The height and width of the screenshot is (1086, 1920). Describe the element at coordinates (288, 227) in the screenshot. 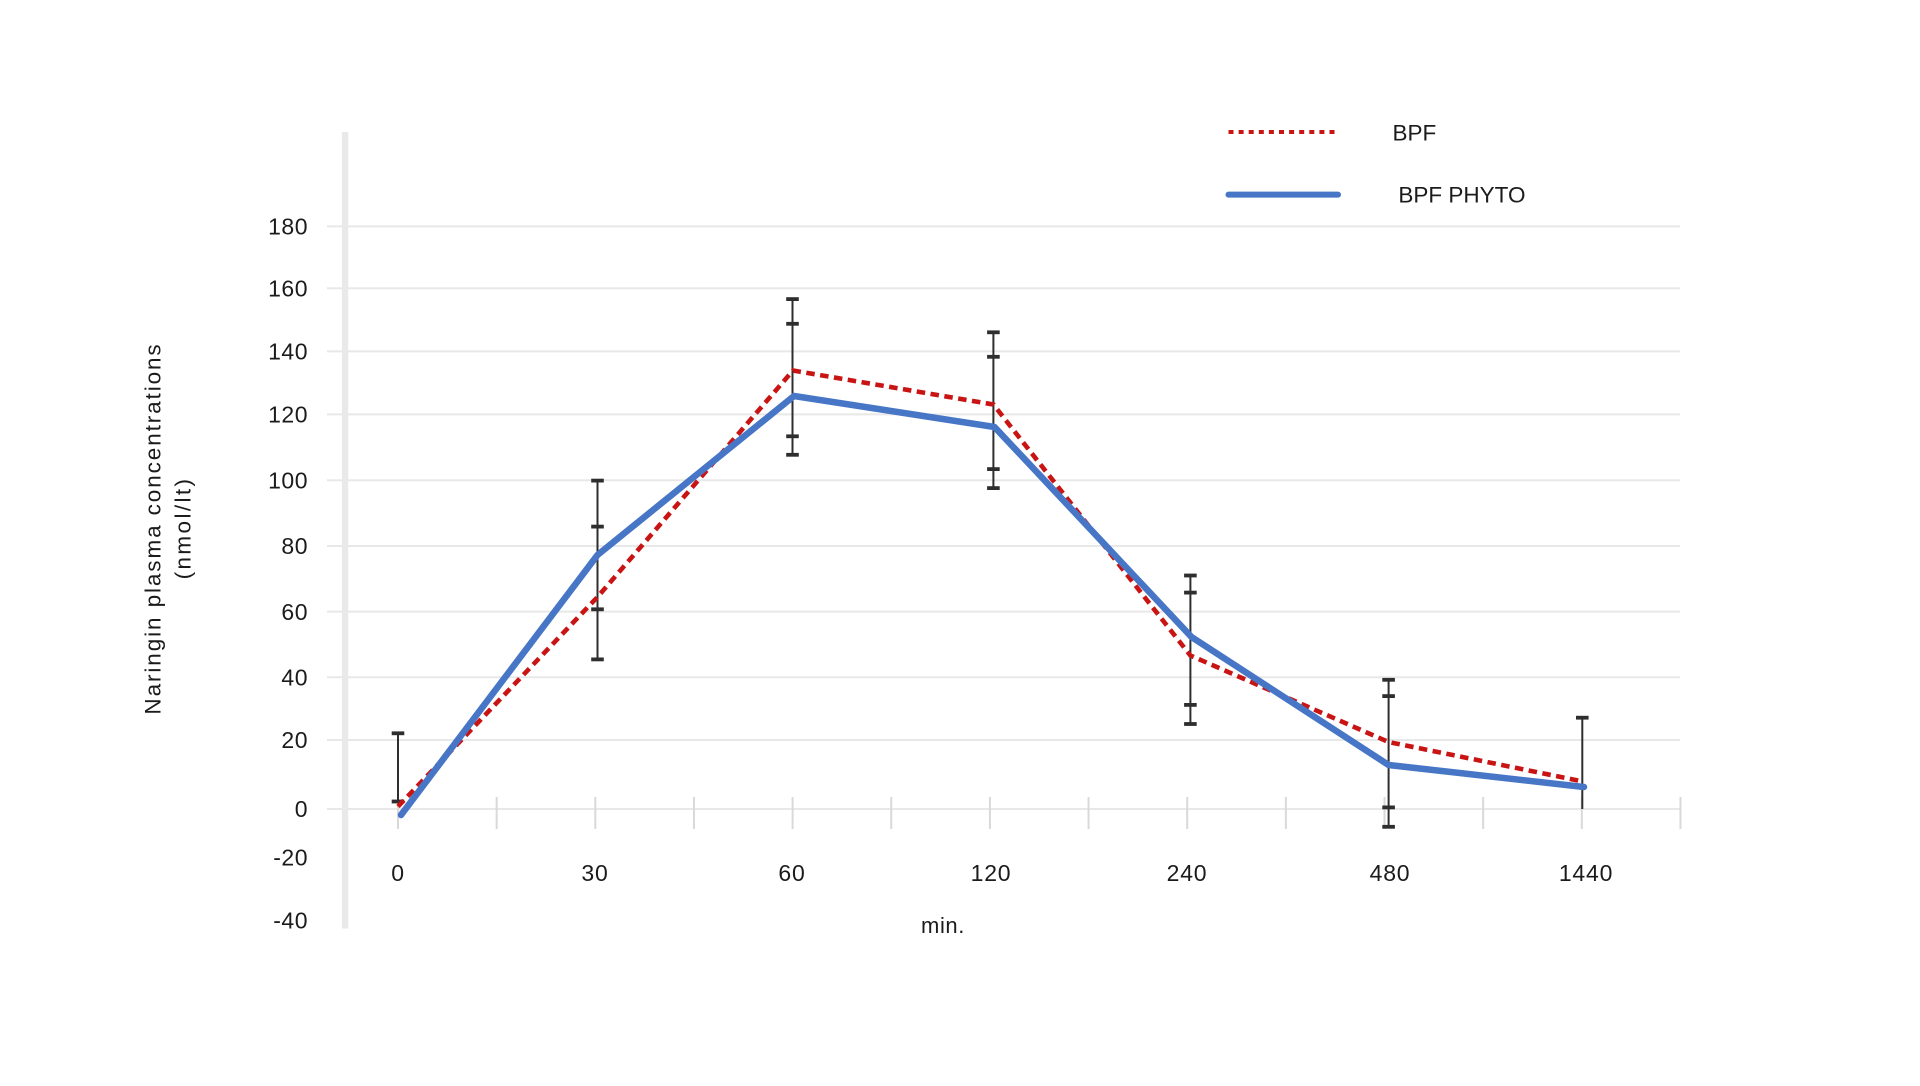

I see `svg-text: 180` at that location.